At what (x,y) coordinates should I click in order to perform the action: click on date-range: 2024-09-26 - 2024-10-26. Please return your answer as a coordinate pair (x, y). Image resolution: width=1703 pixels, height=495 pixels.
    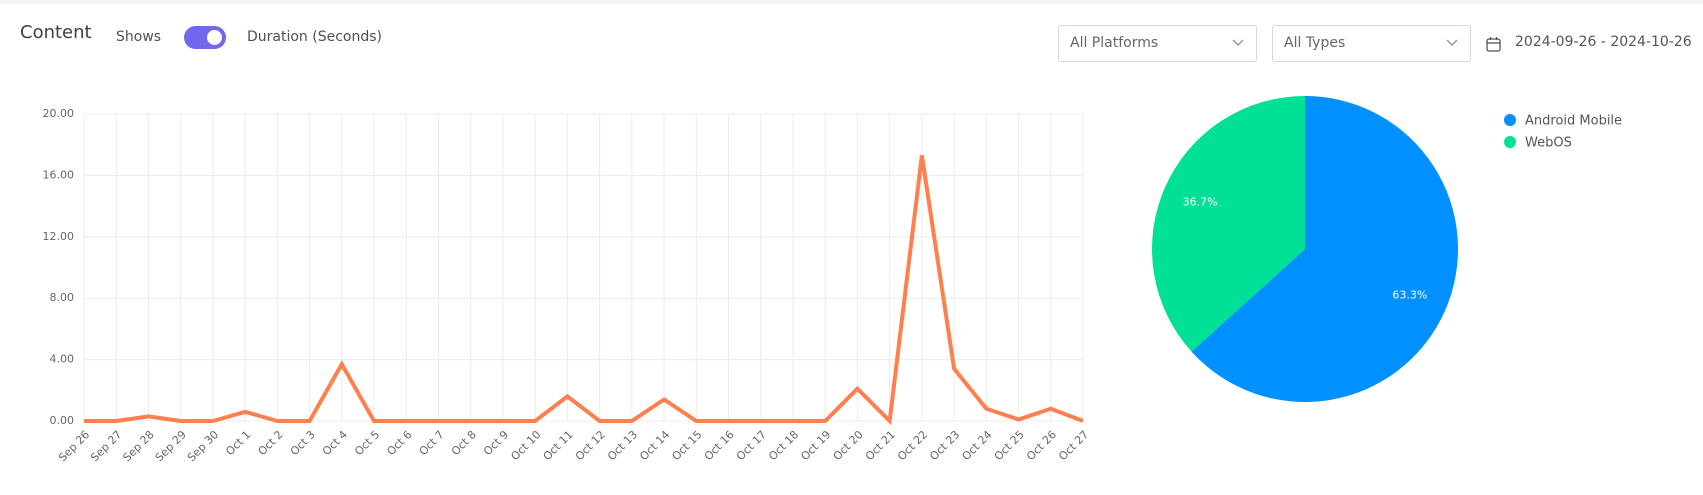
    Looking at the image, I should click on (1603, 42).